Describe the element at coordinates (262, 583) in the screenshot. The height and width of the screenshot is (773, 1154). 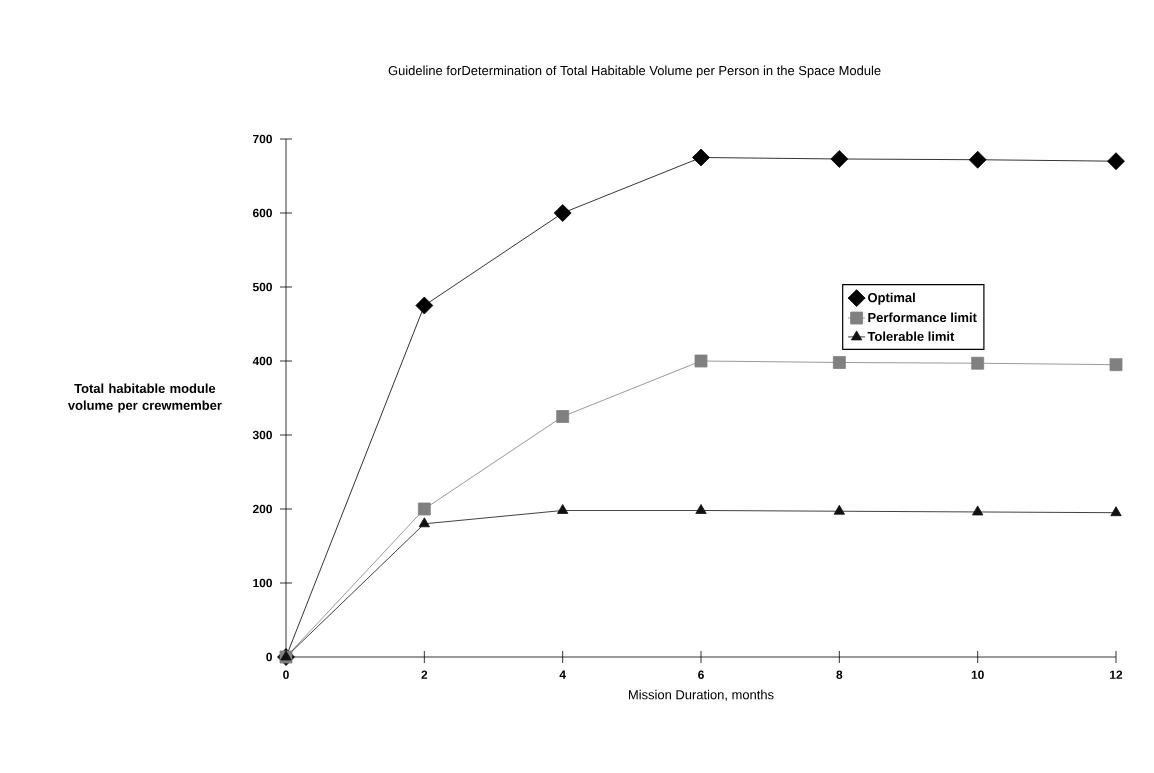
I see `y-tick-label: 100` at that location.